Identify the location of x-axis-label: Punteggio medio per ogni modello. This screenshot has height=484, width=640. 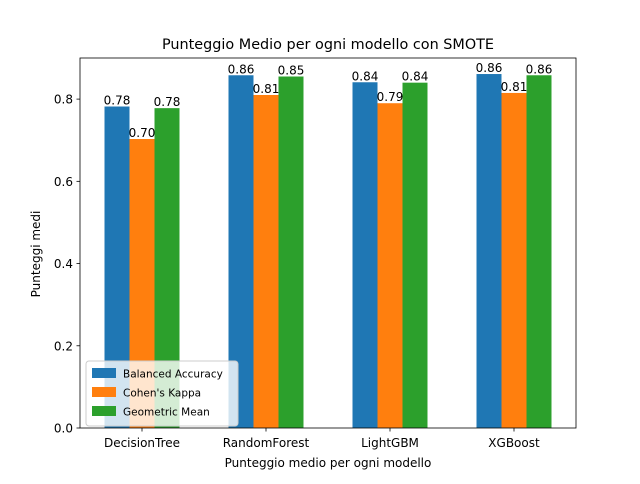
(328, 463).